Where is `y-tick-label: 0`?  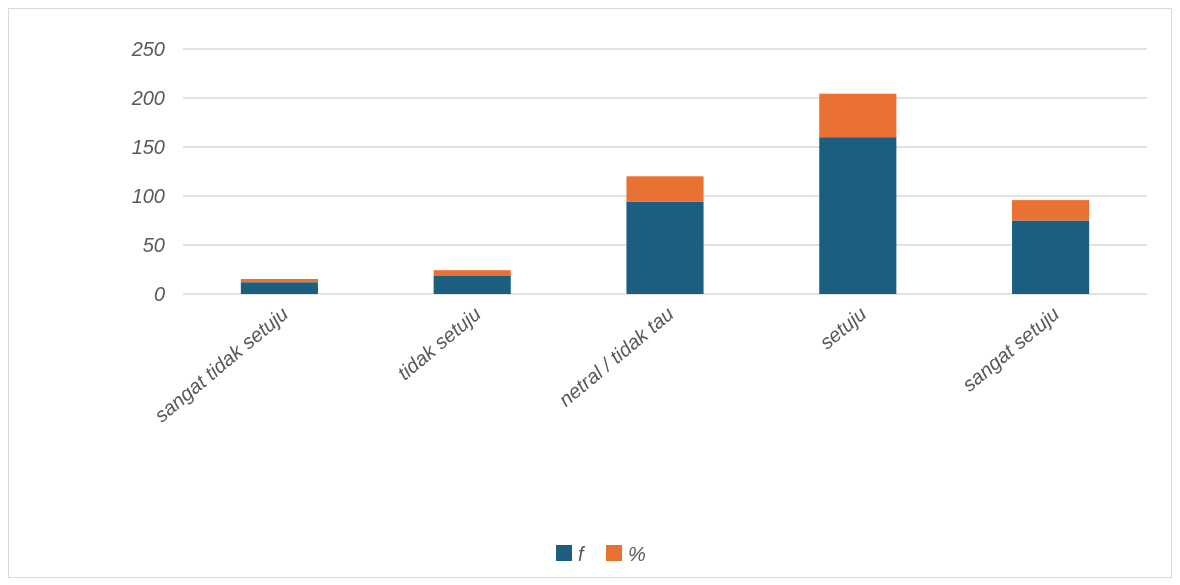 y-tick-label: 0 is located at coordinates (159, 294).